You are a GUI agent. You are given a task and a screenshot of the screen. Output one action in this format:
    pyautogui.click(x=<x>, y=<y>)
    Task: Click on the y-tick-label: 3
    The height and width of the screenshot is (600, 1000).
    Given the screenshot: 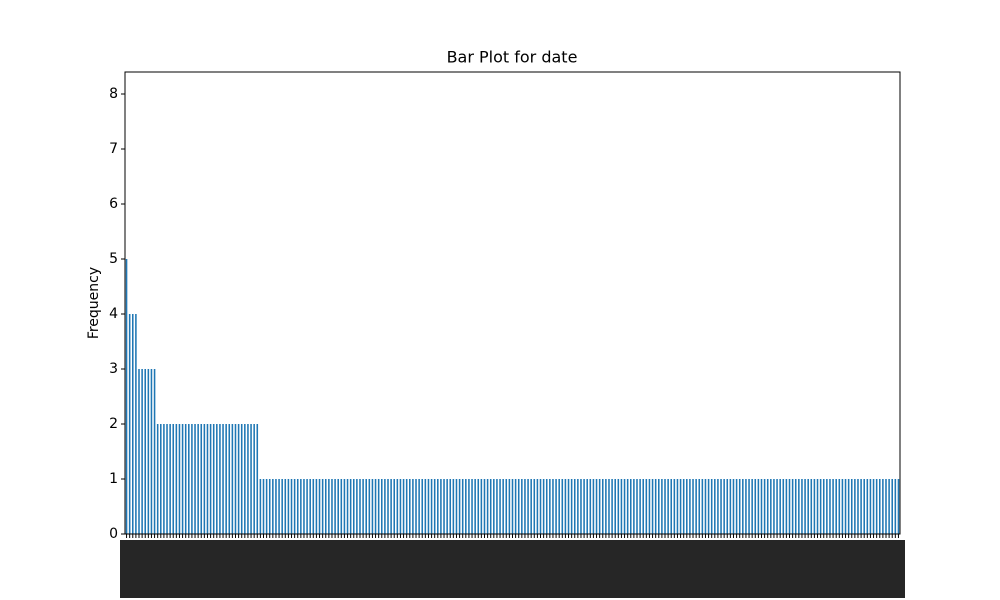 What is the action you would take?
    pyautogui.click(x=113, y=369)
    